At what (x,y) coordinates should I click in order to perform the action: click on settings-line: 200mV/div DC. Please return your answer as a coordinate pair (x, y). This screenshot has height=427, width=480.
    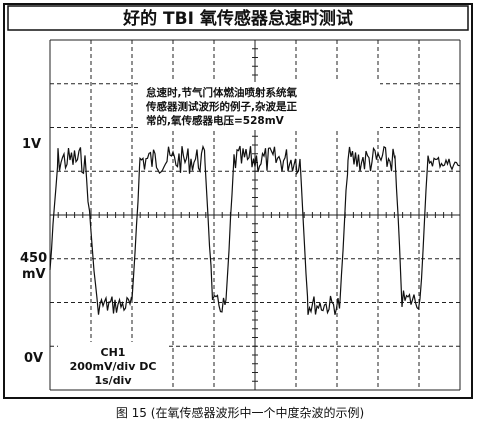
    Looking at the image, I should click on (113, 366).